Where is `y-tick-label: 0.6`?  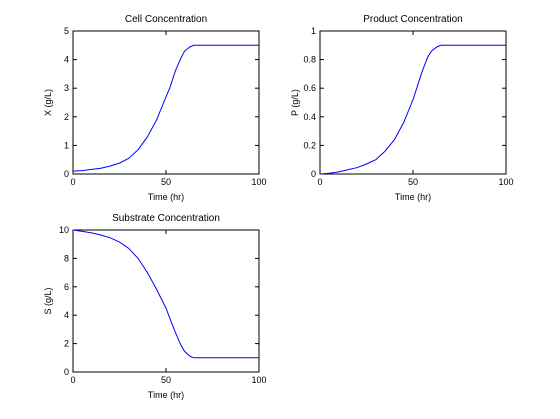 y-tick-label: 0.6 is located at coordinates (309, 88).